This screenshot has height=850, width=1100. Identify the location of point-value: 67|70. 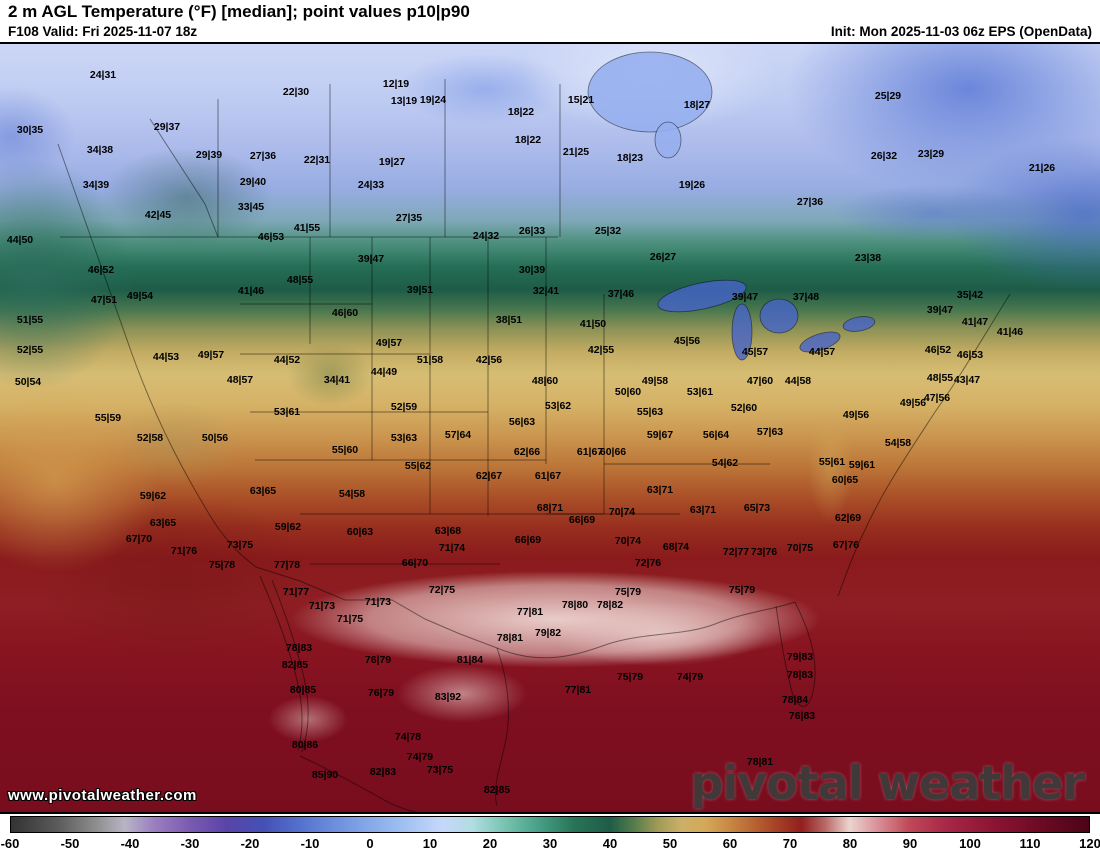
(139, 539).